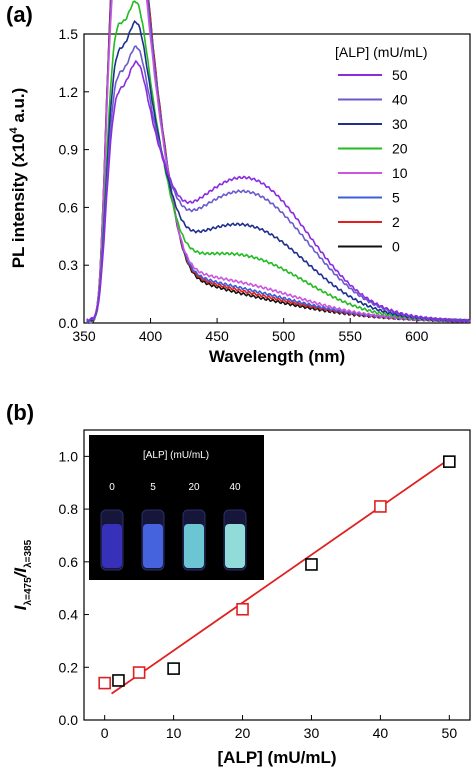 This screenshot has width=474, height=781. I want to click on legend-label-2: 2, so click(396, 222).